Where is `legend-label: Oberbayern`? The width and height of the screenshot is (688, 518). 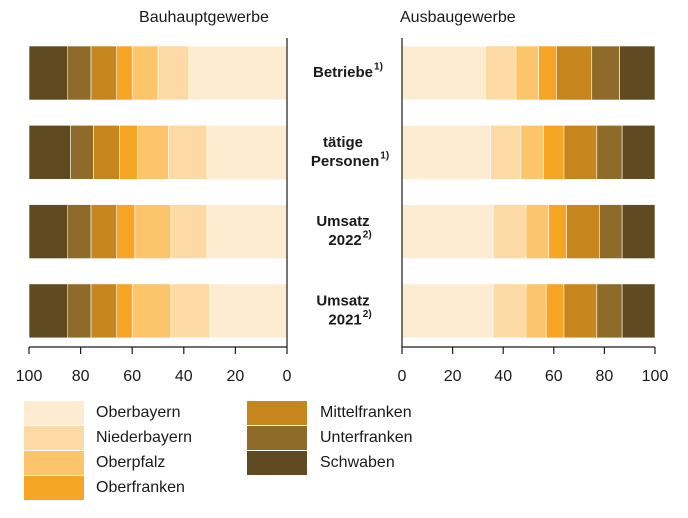
legend-label: Oberbayern is located at coordinates (138, 412).